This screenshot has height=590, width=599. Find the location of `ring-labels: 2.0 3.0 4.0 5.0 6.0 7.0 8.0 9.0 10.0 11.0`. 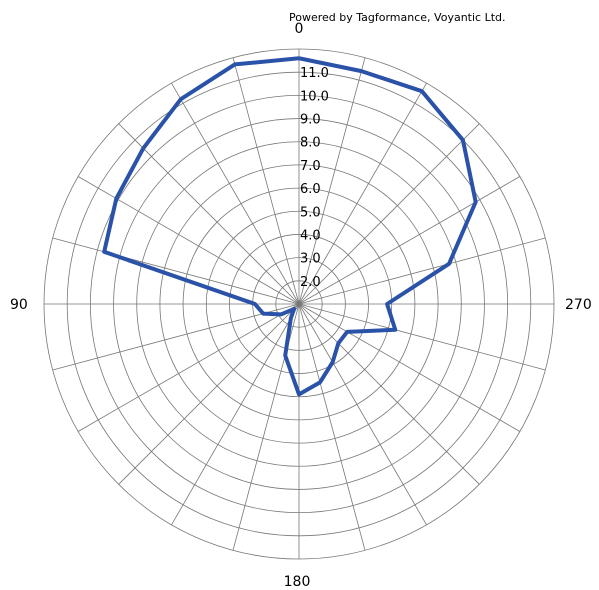

ring-labels: 2.0 3.0 4.0 5.0 6.0 7.0 8.0 9.0 10.0 11.0 is located at coordinates (314, 178).